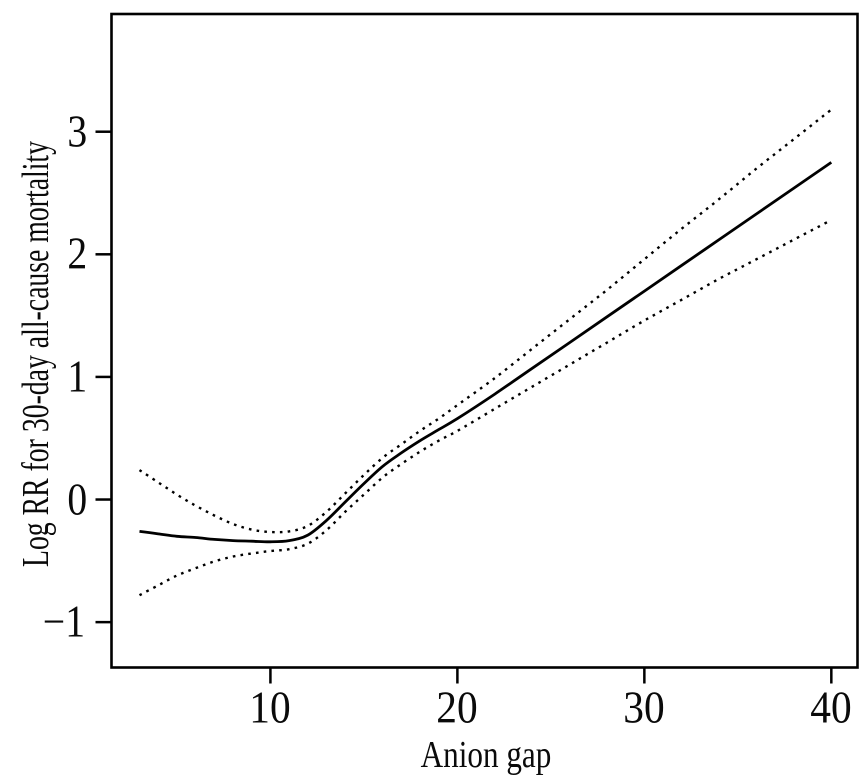  Describe the element at coordinates (831, 707) in the screenshot. I see `x-tick-label: 40` at that location.